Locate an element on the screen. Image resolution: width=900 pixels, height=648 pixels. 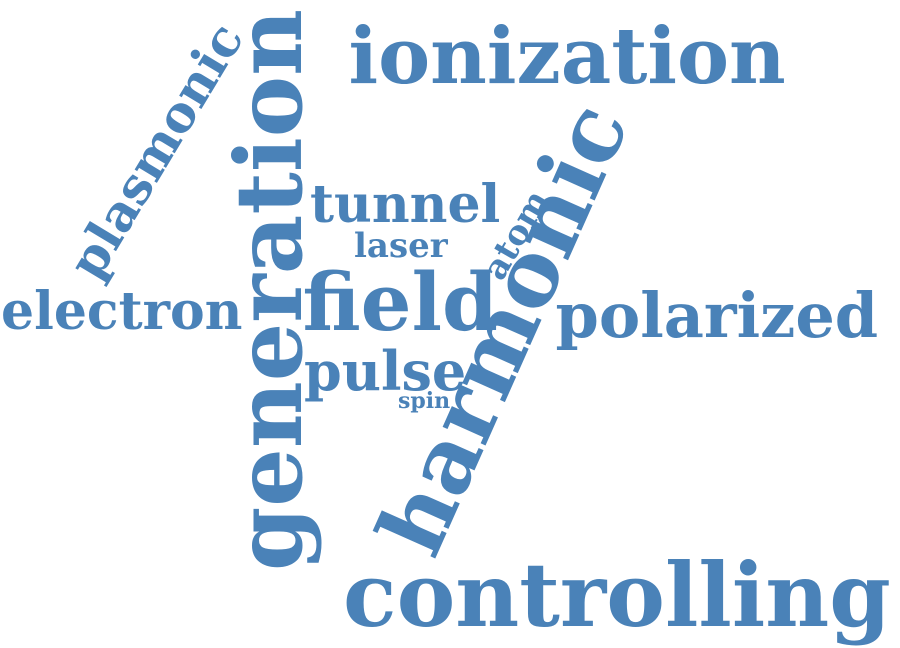
word-pulse: pulse is located at coordinates (385, 371).